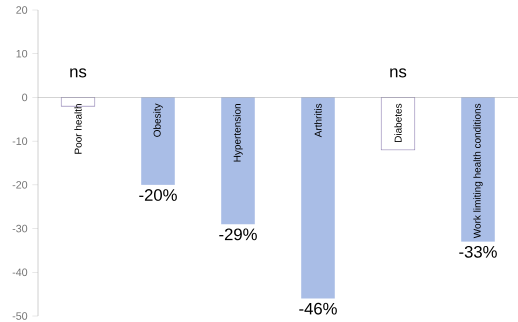 The height and width of the screenshot is (322, 518). What do you see at coordinates (478, 171) in the screenshot?
I see `x-tick-label: Work limiting health conditions` at bounding box center [478, 171].